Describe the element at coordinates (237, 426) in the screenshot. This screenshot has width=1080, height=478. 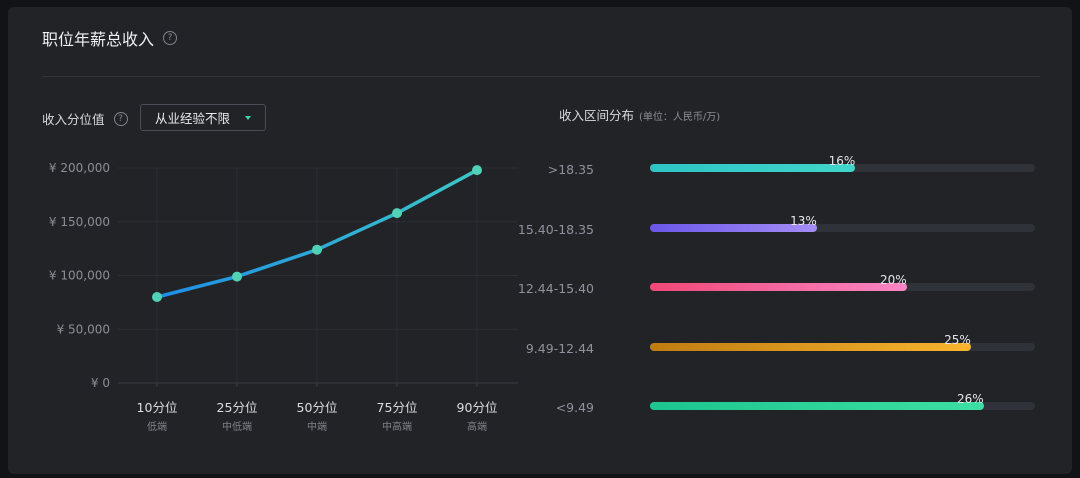
I see `x-tick-sublabel: 中低端` at that location.